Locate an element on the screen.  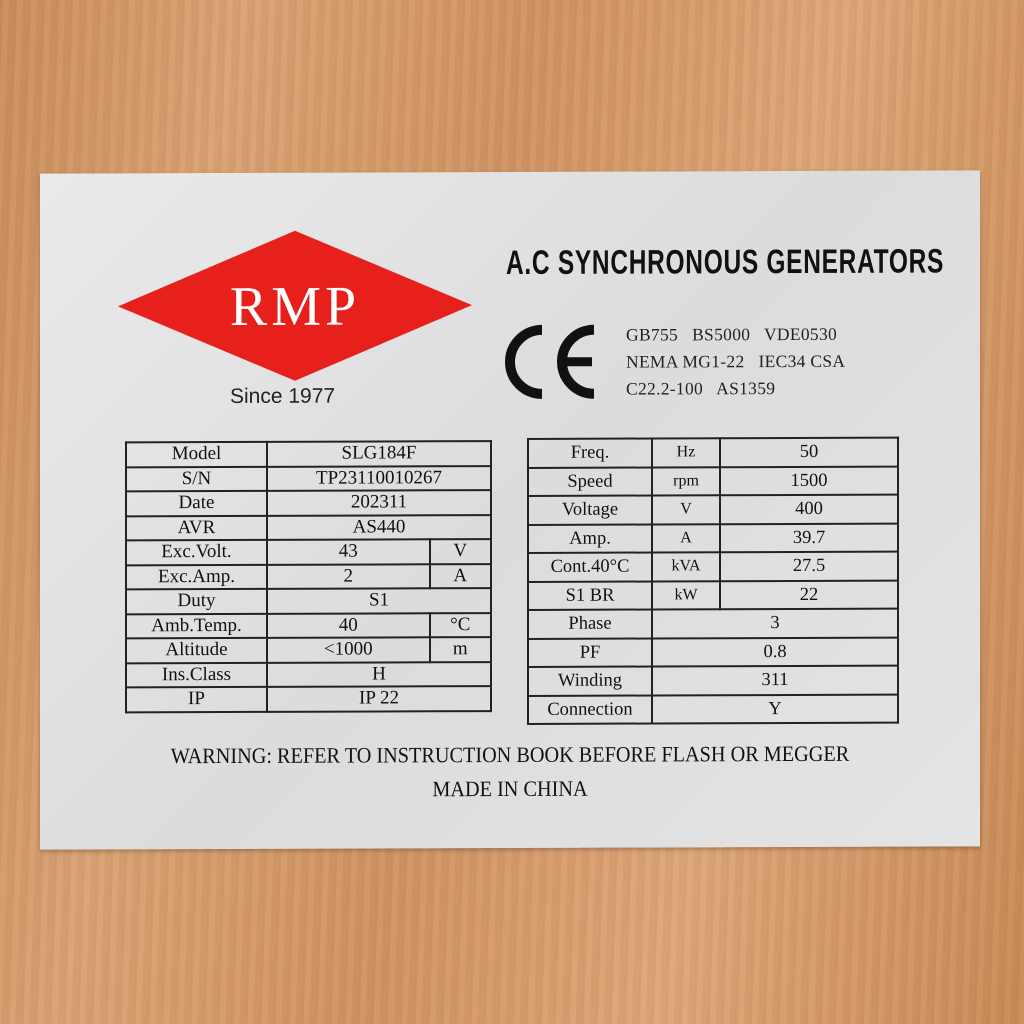
spec-row: Cont.40°C kVA 27.5 is located at coordinates (713, 566).